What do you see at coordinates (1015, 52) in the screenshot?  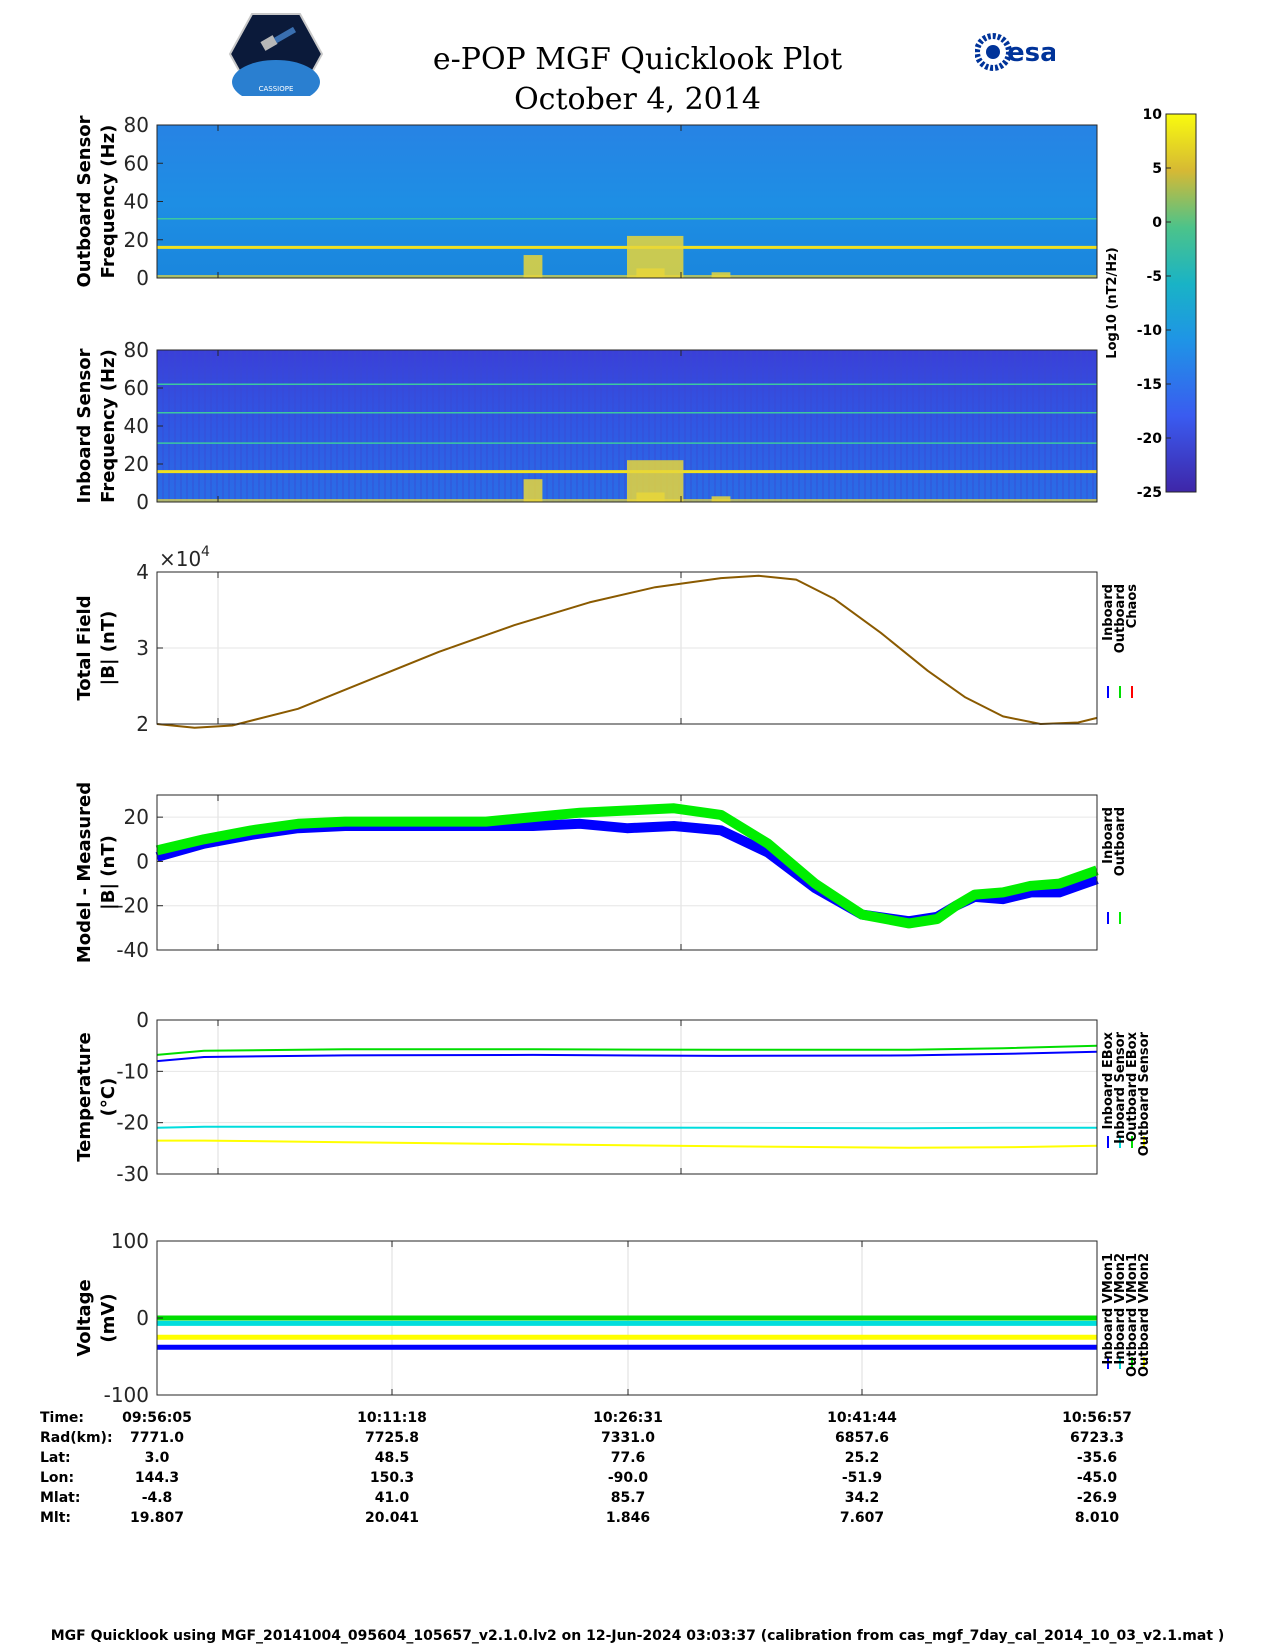 I see `esa-logo: esa` at bounding box center [1015, 52].